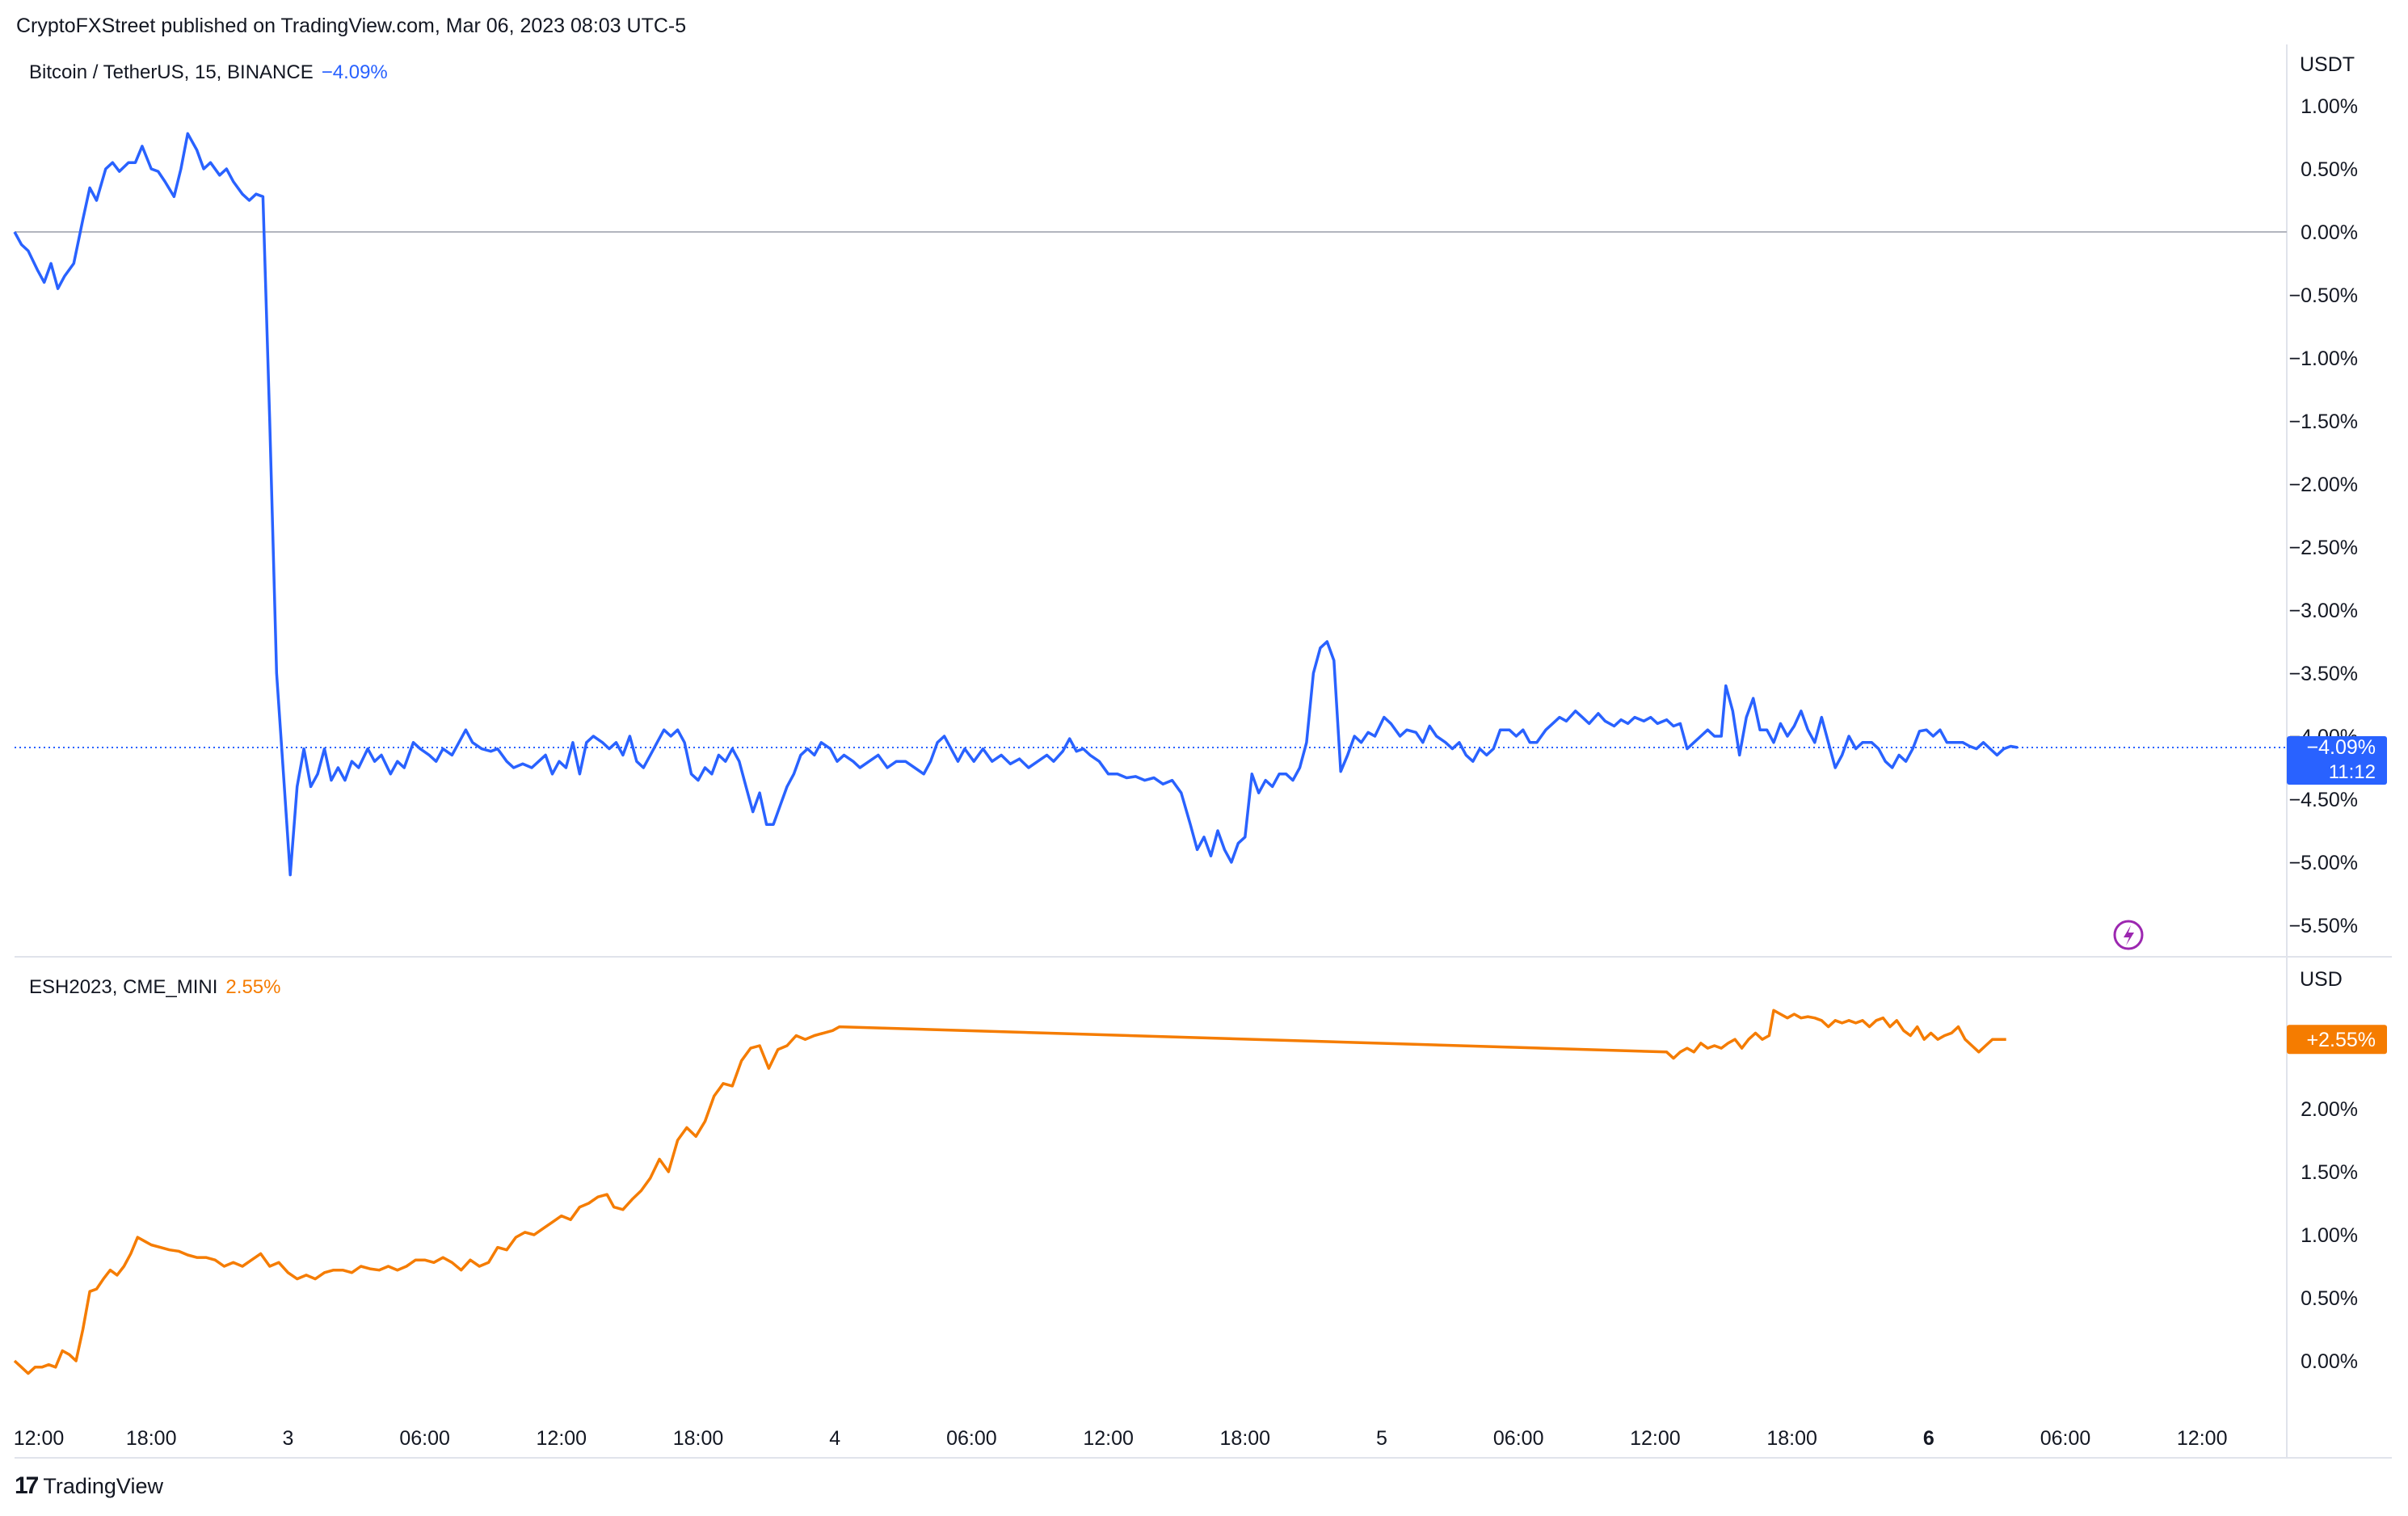 This screenshot has height=1516, width=2408. I want to click on btc-price-tick: −2.00%, so click(2324, 485).